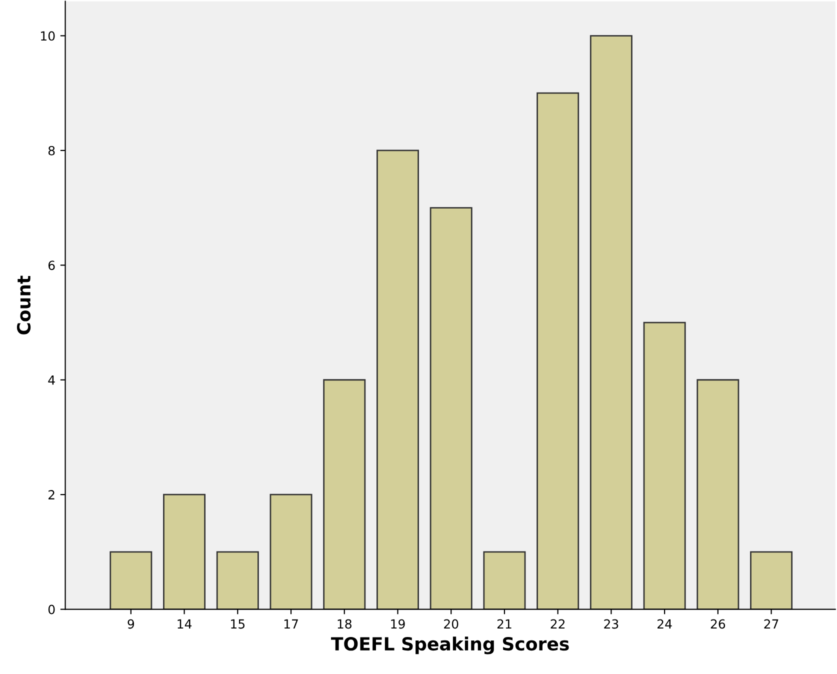 This screenshot has height=674, width=837. Describe the element at coordinates (51, 380) in the screenshot. I see `y-tick-label: 4` at that location.